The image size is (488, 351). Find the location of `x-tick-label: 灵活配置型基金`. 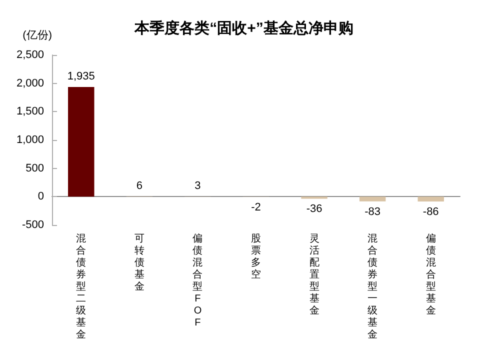

x-tick-label: 灵活配置型基金 is located at coordinates (314, 275).